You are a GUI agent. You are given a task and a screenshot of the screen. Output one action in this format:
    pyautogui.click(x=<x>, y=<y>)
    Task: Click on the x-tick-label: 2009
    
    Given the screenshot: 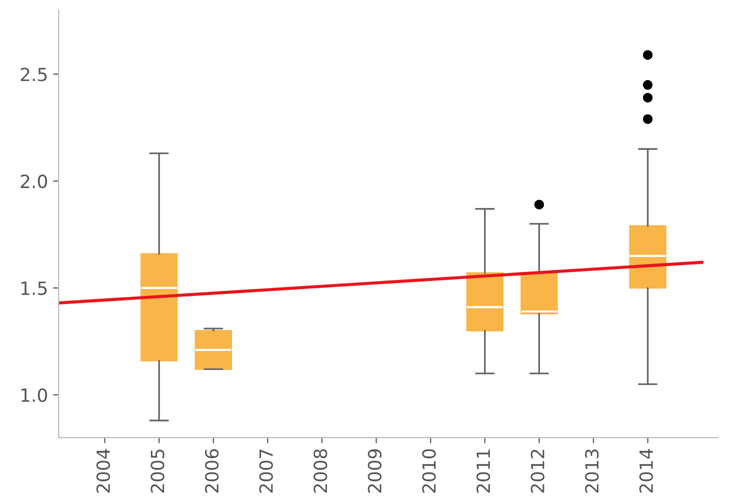 What is the action you would take?
    pyautogui.click(x=375, y=471)
    